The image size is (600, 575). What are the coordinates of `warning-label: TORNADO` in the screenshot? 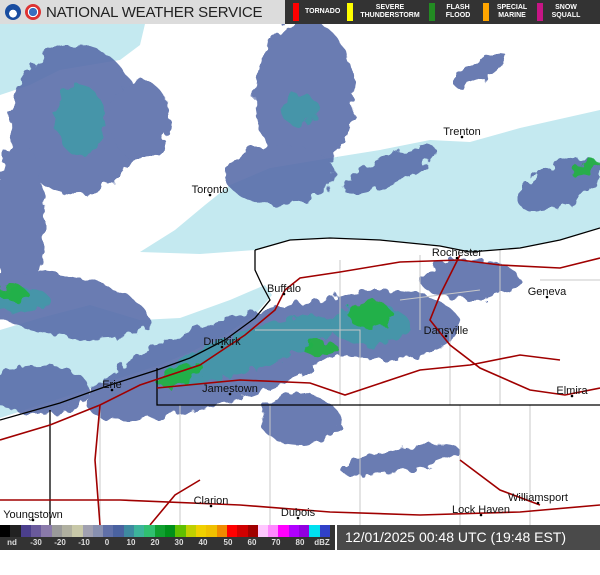 It's located at (323, 11).